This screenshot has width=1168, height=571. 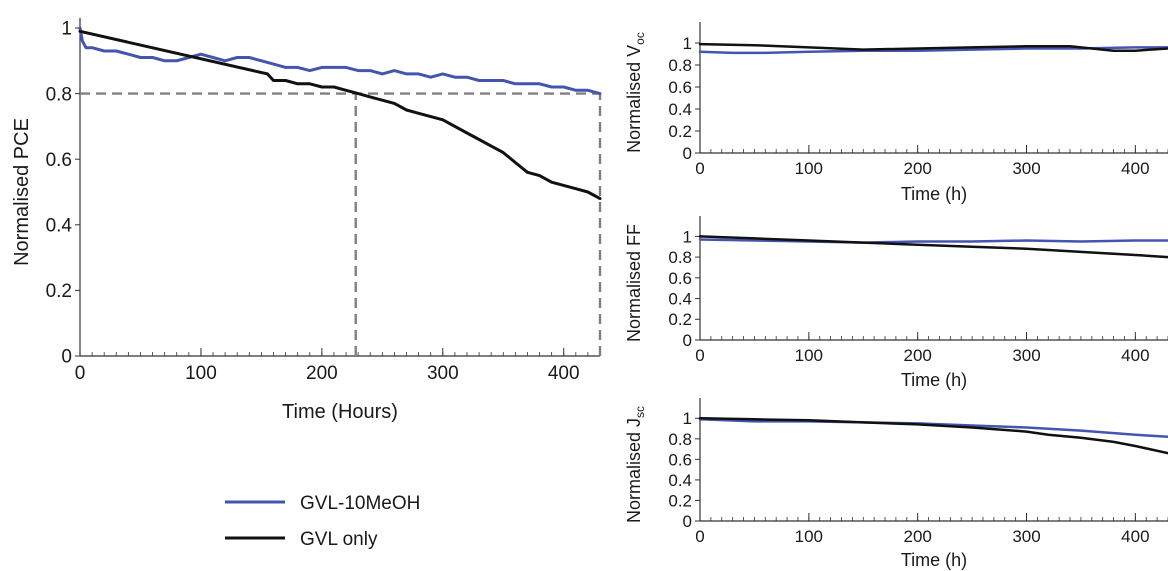 What do you see at coordinates (680, 480) in the screenshot?
I see `jsc-y-tick-label: 0.4` at bounding box center [680, 480].